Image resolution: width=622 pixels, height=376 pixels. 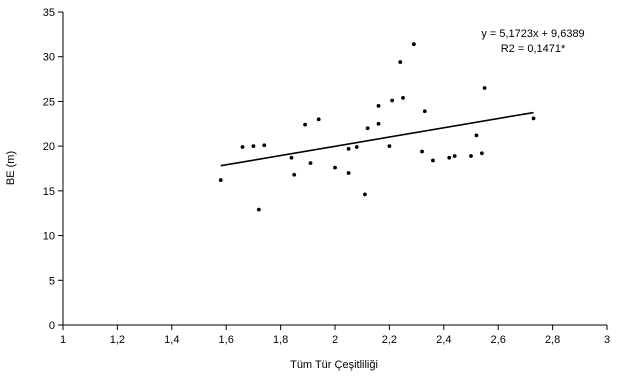 I want to click on y-tick-label: 15, so click(x=49, y=192).